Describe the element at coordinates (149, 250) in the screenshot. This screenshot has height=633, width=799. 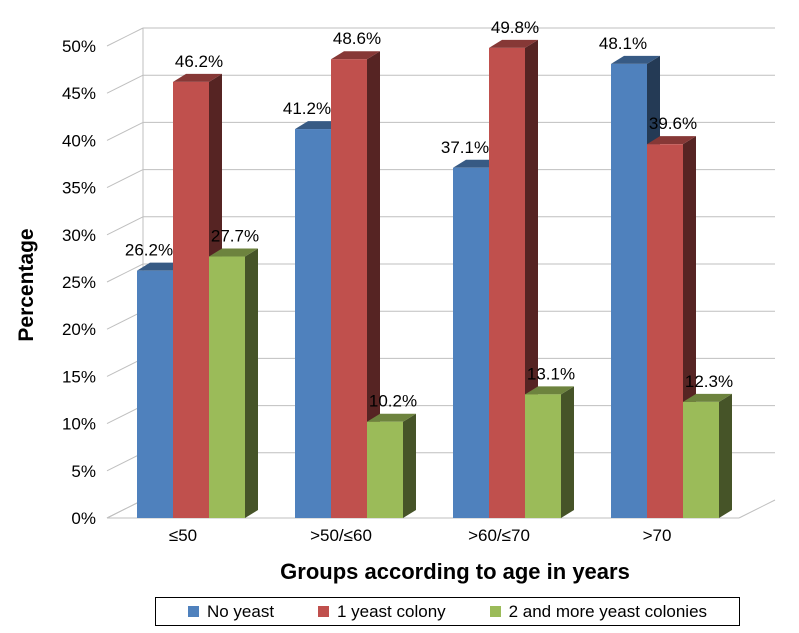
I see `data-label: 26.2%` at that location.